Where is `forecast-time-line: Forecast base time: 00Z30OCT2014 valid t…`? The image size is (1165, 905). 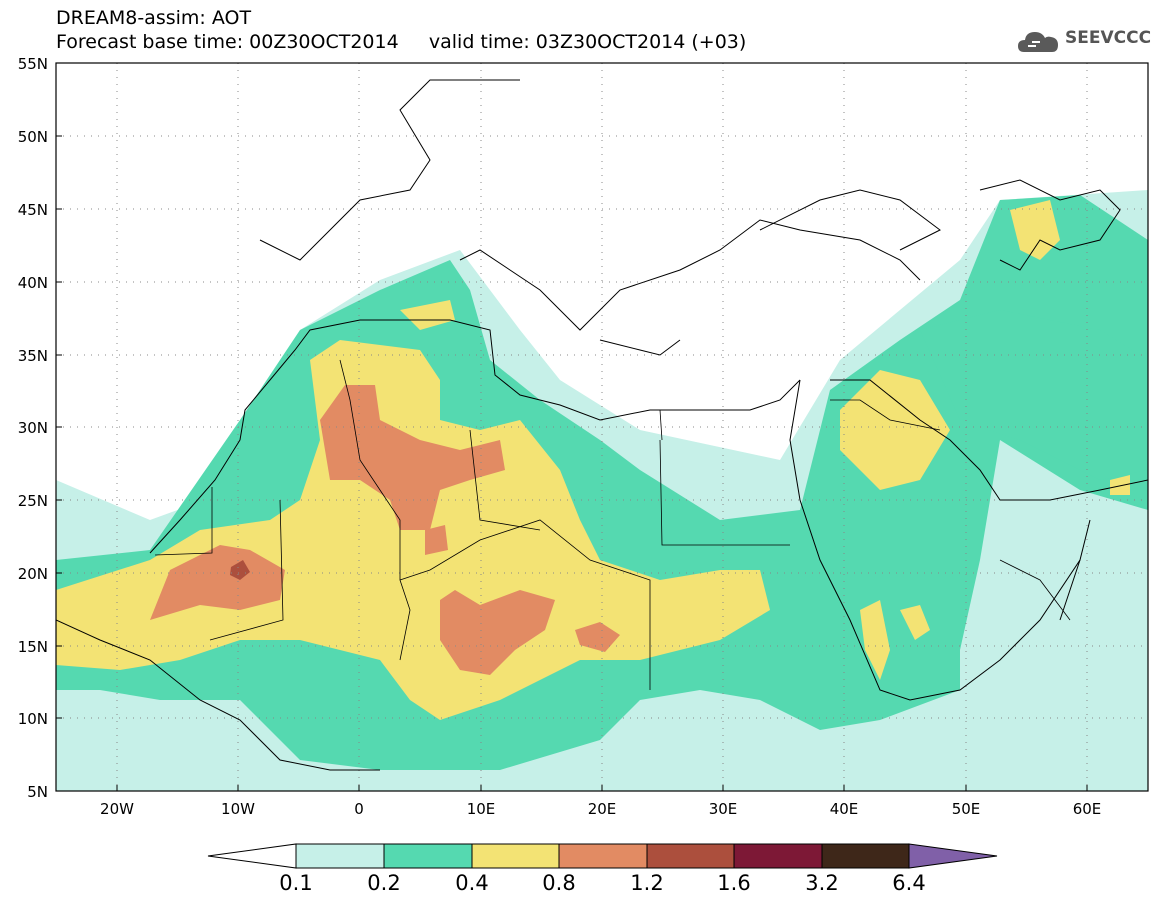
forecast-time-line: Forecast base time: 00Z30OCT2014 valid t… is located at coordinates (401, 42).